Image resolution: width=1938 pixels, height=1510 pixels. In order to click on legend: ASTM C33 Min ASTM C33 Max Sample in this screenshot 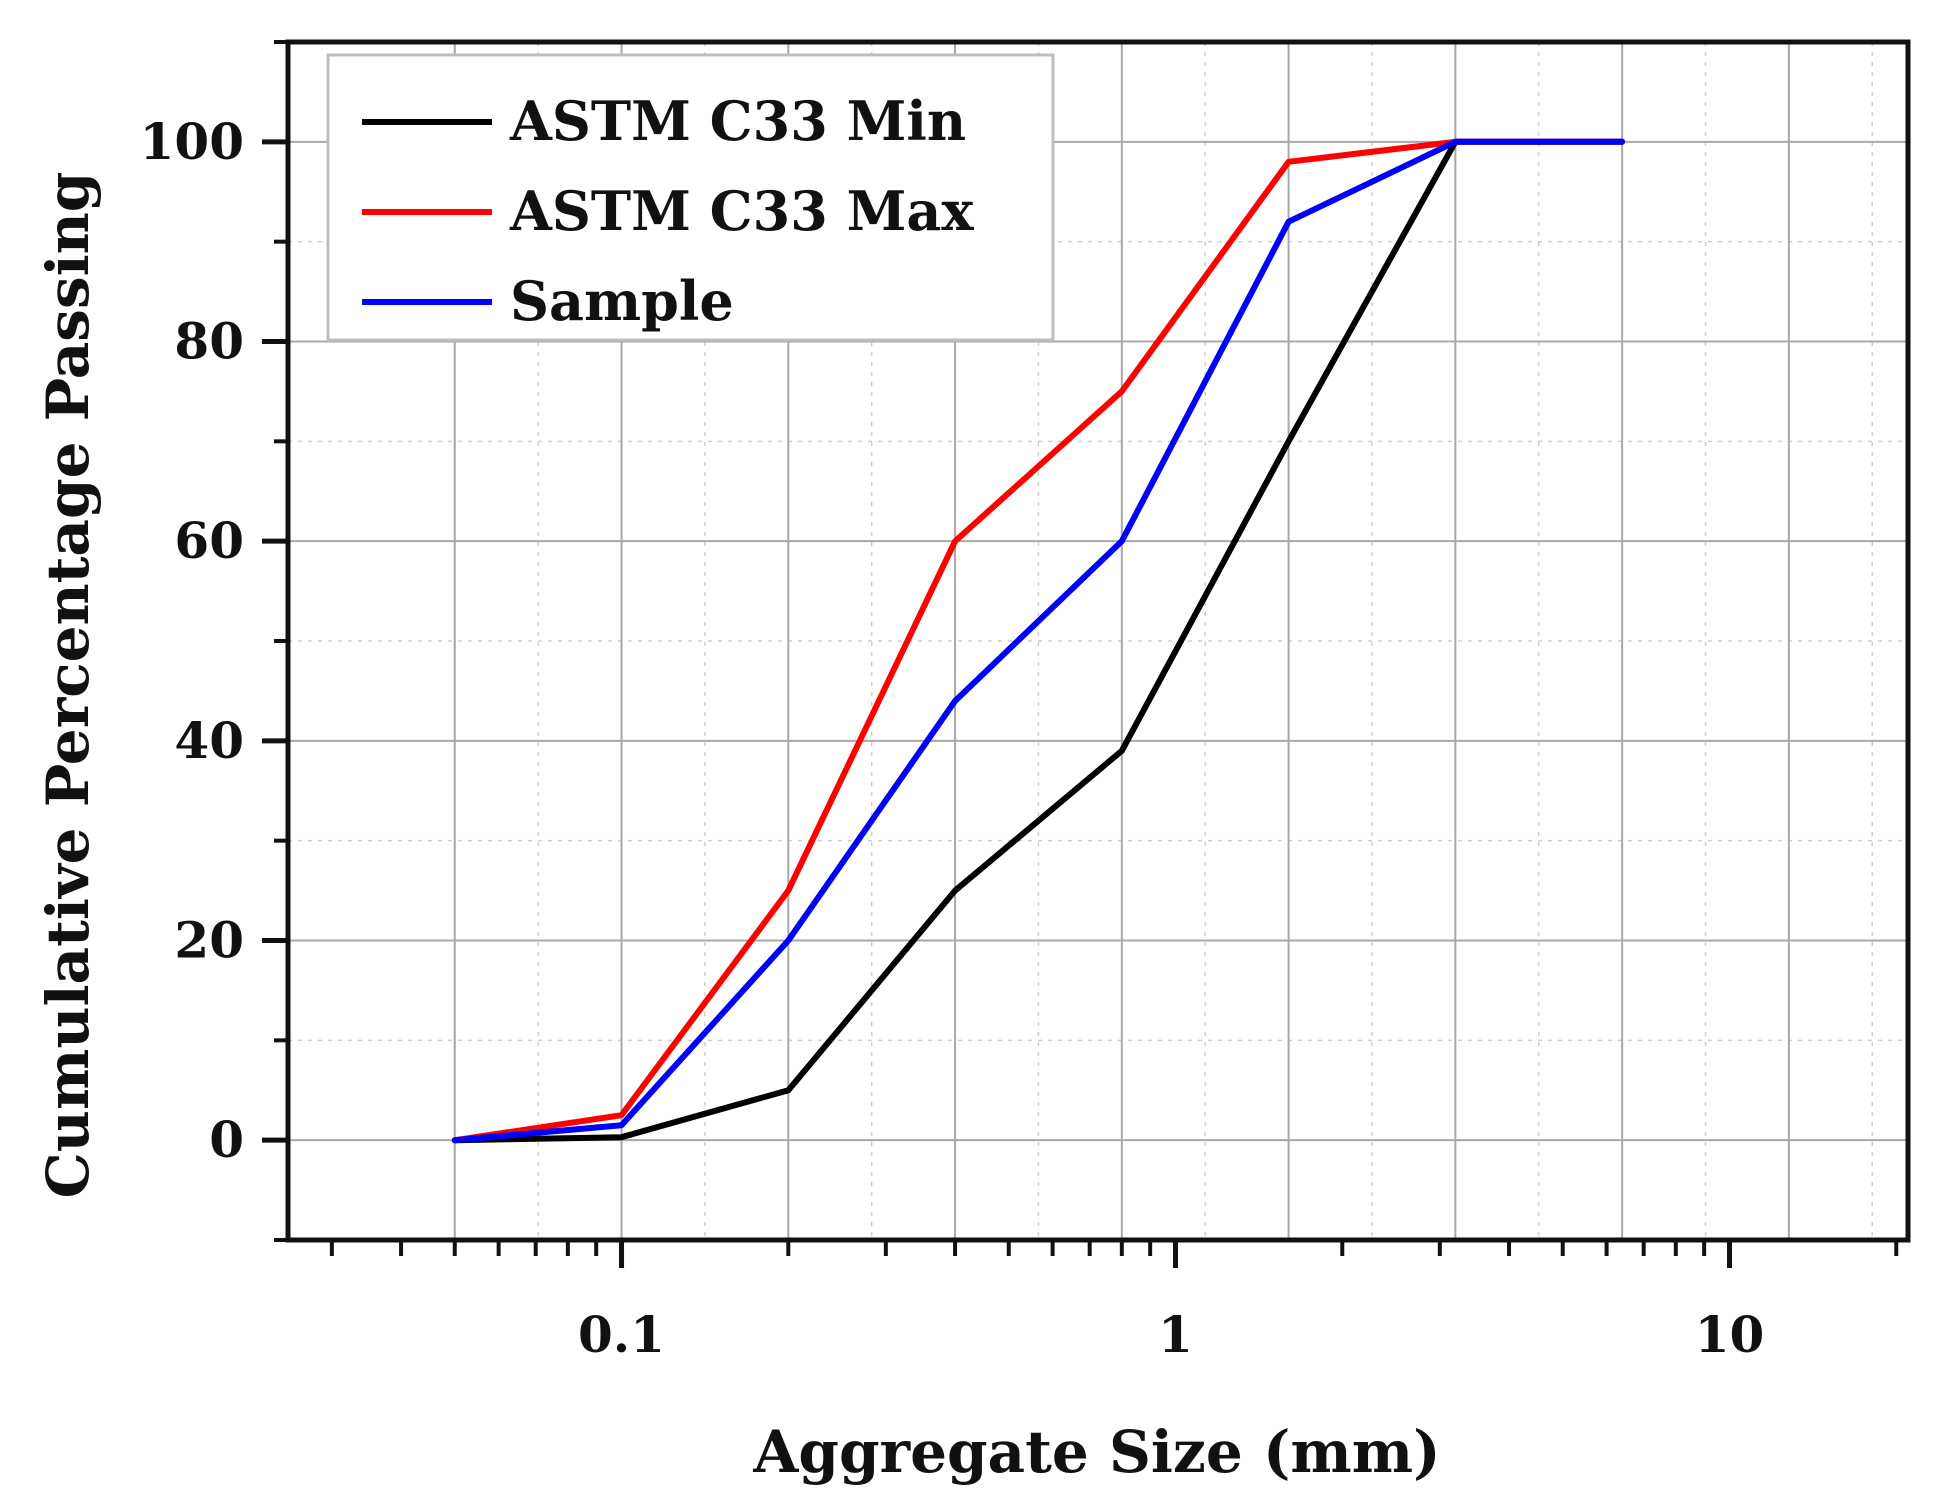, I will do `click(690, 197)`.